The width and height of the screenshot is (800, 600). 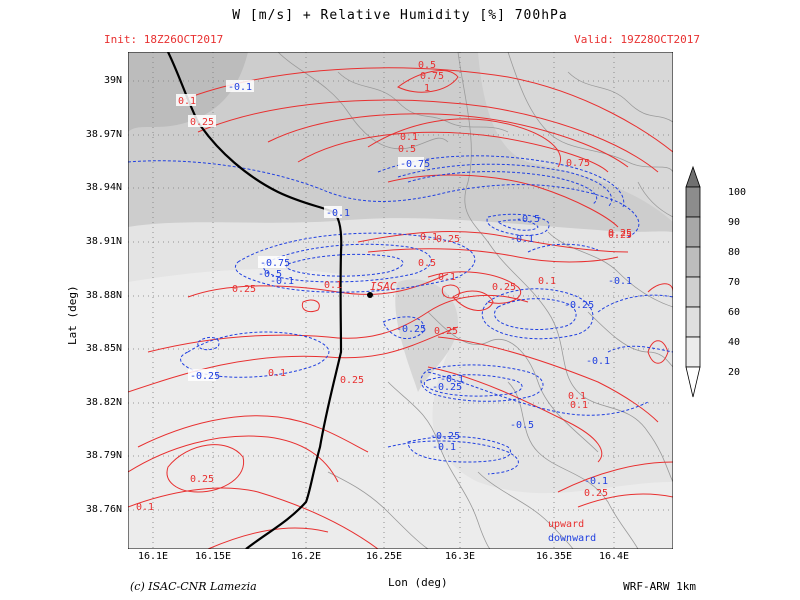 I want to click on xtick-16.1: 16.1E, so click(x=153, y=556).